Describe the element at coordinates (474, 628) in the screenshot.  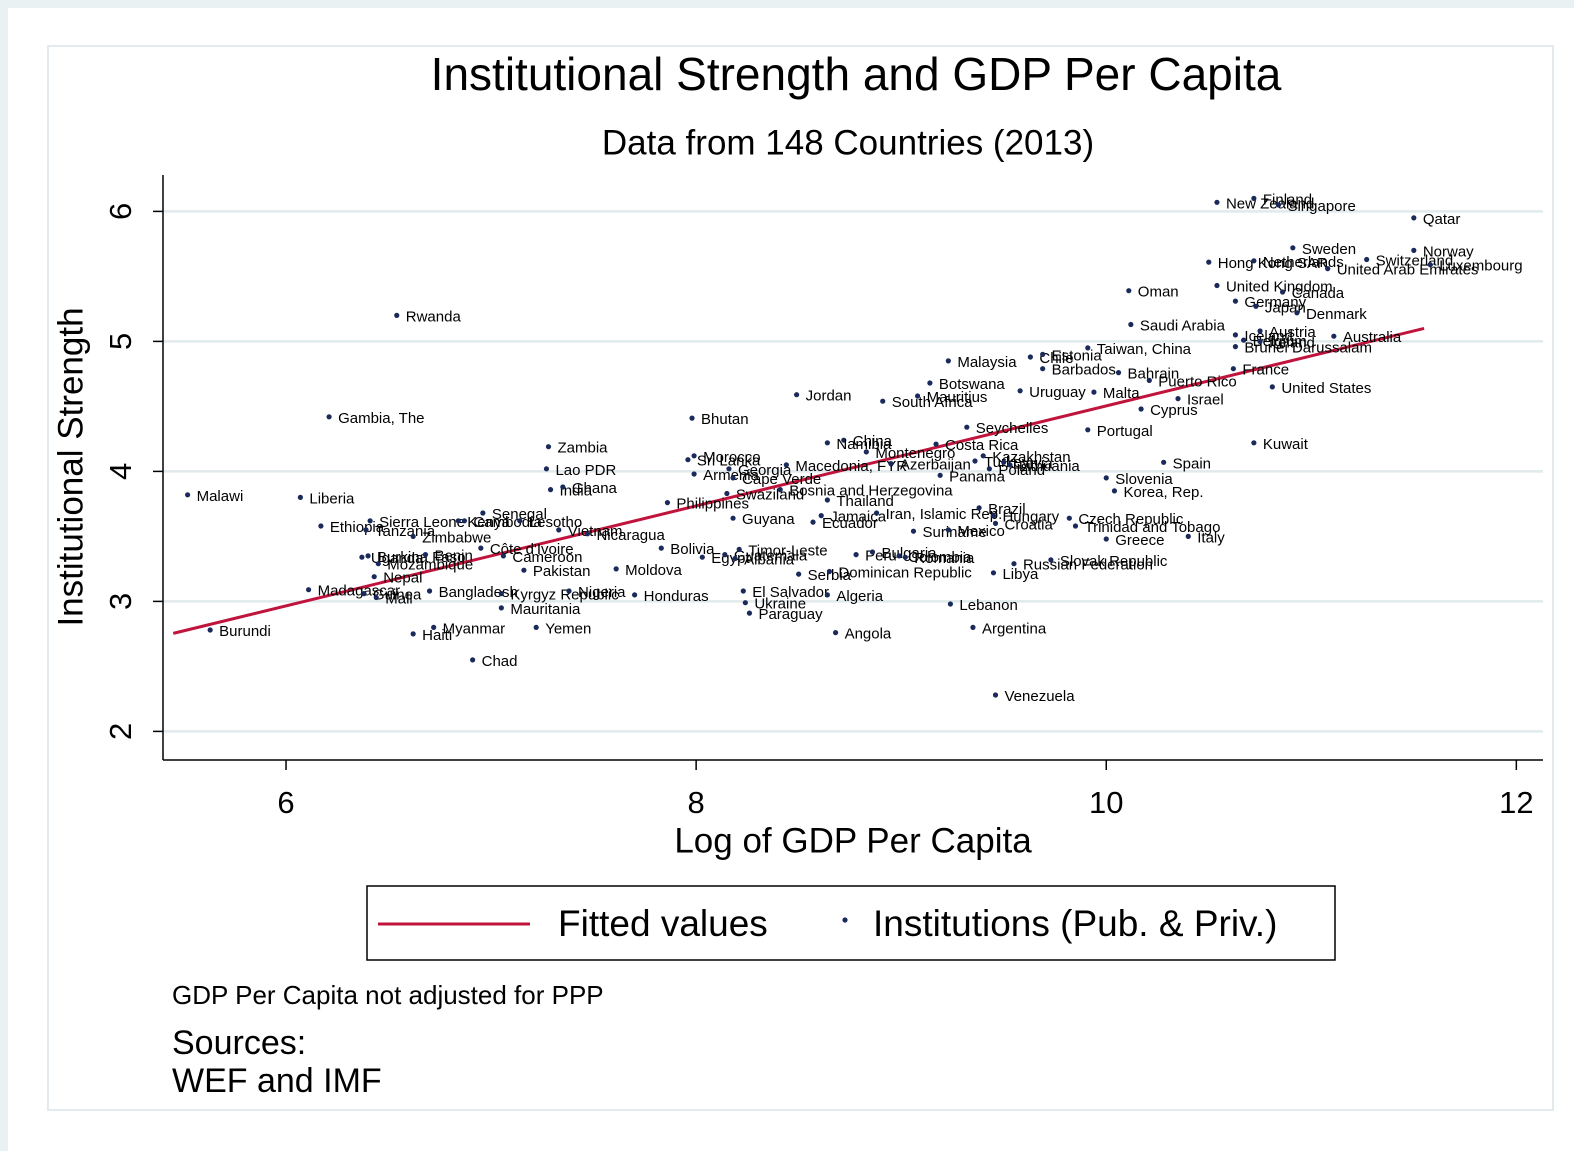
I see `point-label: Myanmar` at that location.